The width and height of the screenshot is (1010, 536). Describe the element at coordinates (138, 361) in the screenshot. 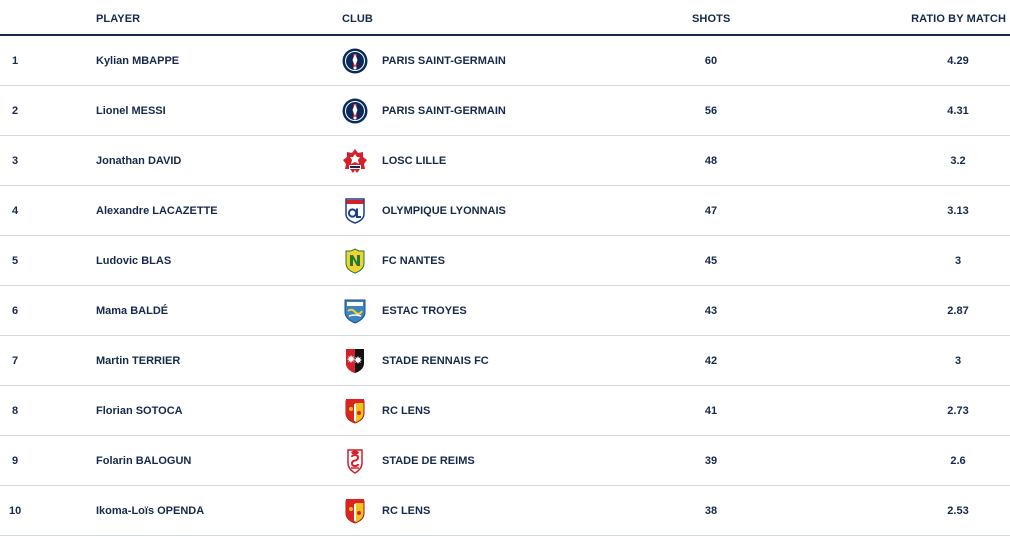

I see `player-name-link: Martin TERRIER` at that location.